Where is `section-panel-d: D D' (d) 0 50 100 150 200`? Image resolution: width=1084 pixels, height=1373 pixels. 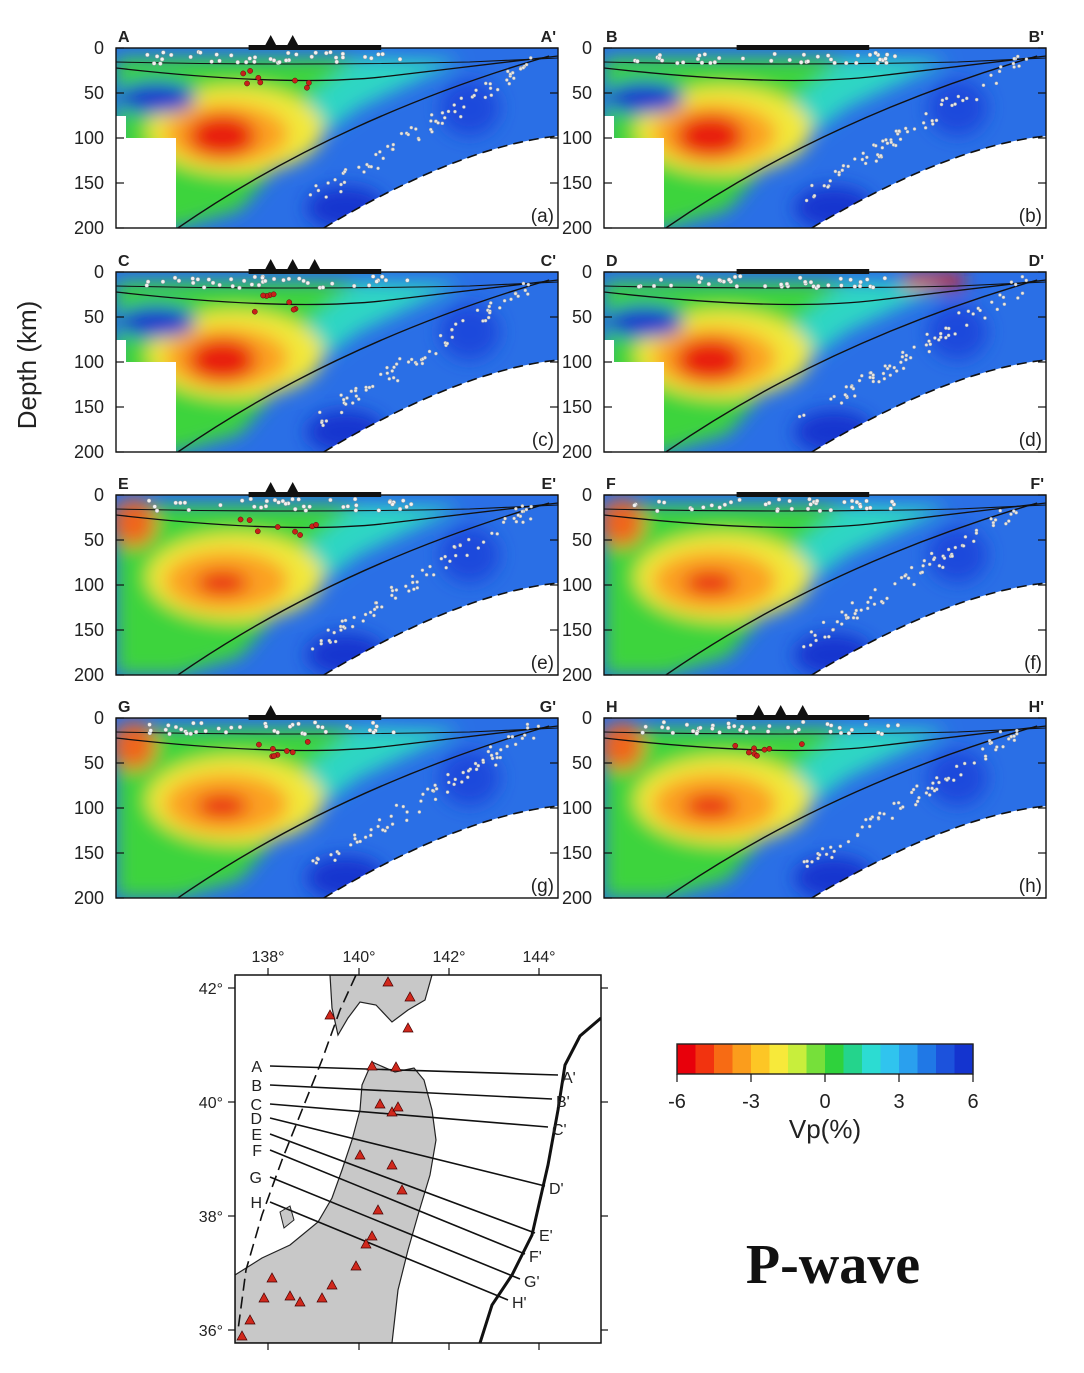 section-panel-d: D D' (d) 0 50 100 150 200 is located at coordinates (804, 357).